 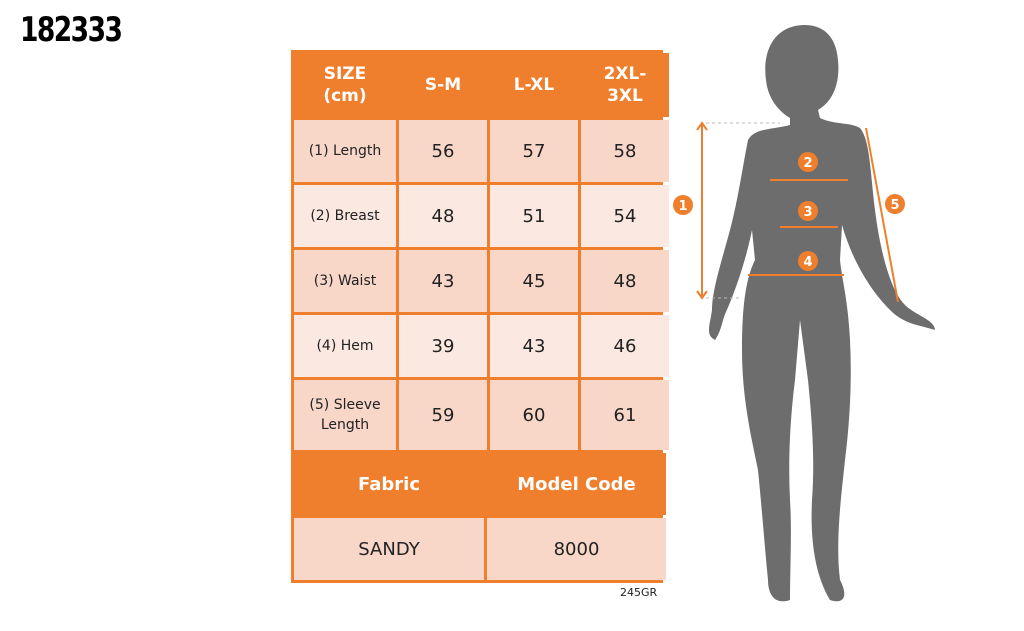 What do you see at coordinates (743, 210) in the screenshot?
I see `guide-lines` at bounding box center [743, 210].